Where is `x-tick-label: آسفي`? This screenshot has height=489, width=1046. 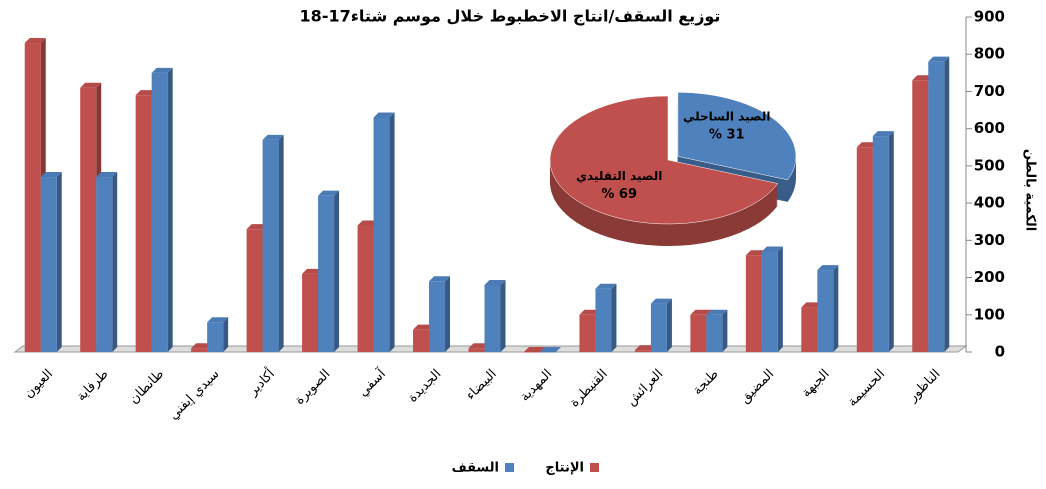
x-tick-label: آسفي is located at coordinates (372, 382).